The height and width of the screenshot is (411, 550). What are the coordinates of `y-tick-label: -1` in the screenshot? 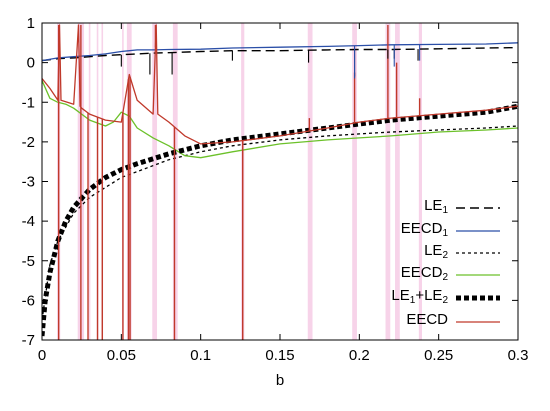 It's located at (28, 102).